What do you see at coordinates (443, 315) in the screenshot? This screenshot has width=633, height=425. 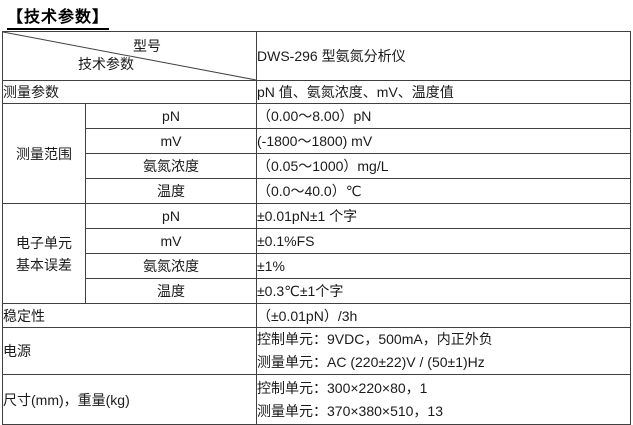 I see `stability-value: （±0.01pN）/3h` at bounding box center [443, 315].